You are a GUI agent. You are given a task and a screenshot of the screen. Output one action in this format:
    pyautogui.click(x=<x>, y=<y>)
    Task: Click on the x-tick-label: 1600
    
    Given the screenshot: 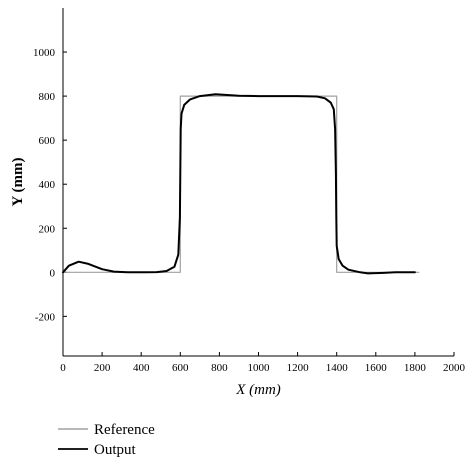 What is the action you would take?
    pyautogui.click(x=376, y=368)
    